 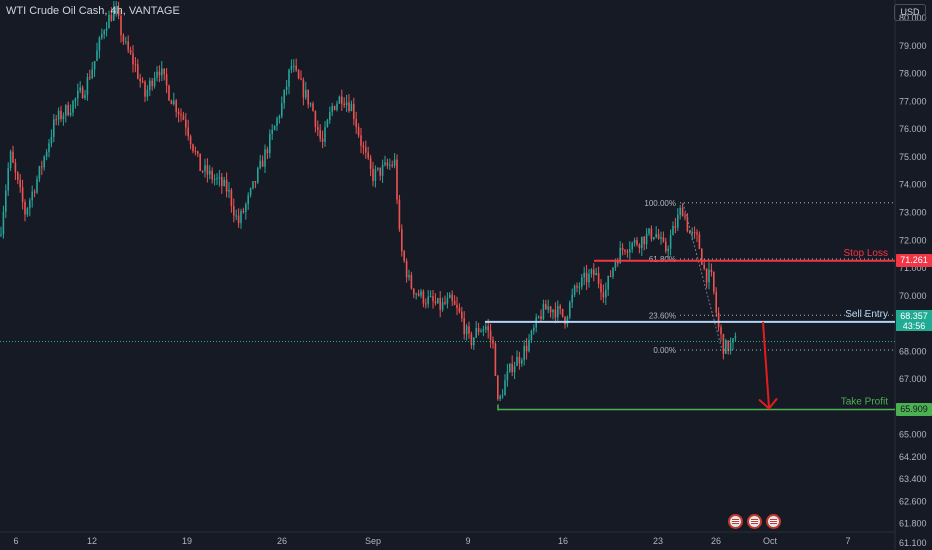 What do you see at coordinates (914, 320) in the screenshot?
I see `current-price-tag: 68.357 43:56` at bounding box center [914, 320].